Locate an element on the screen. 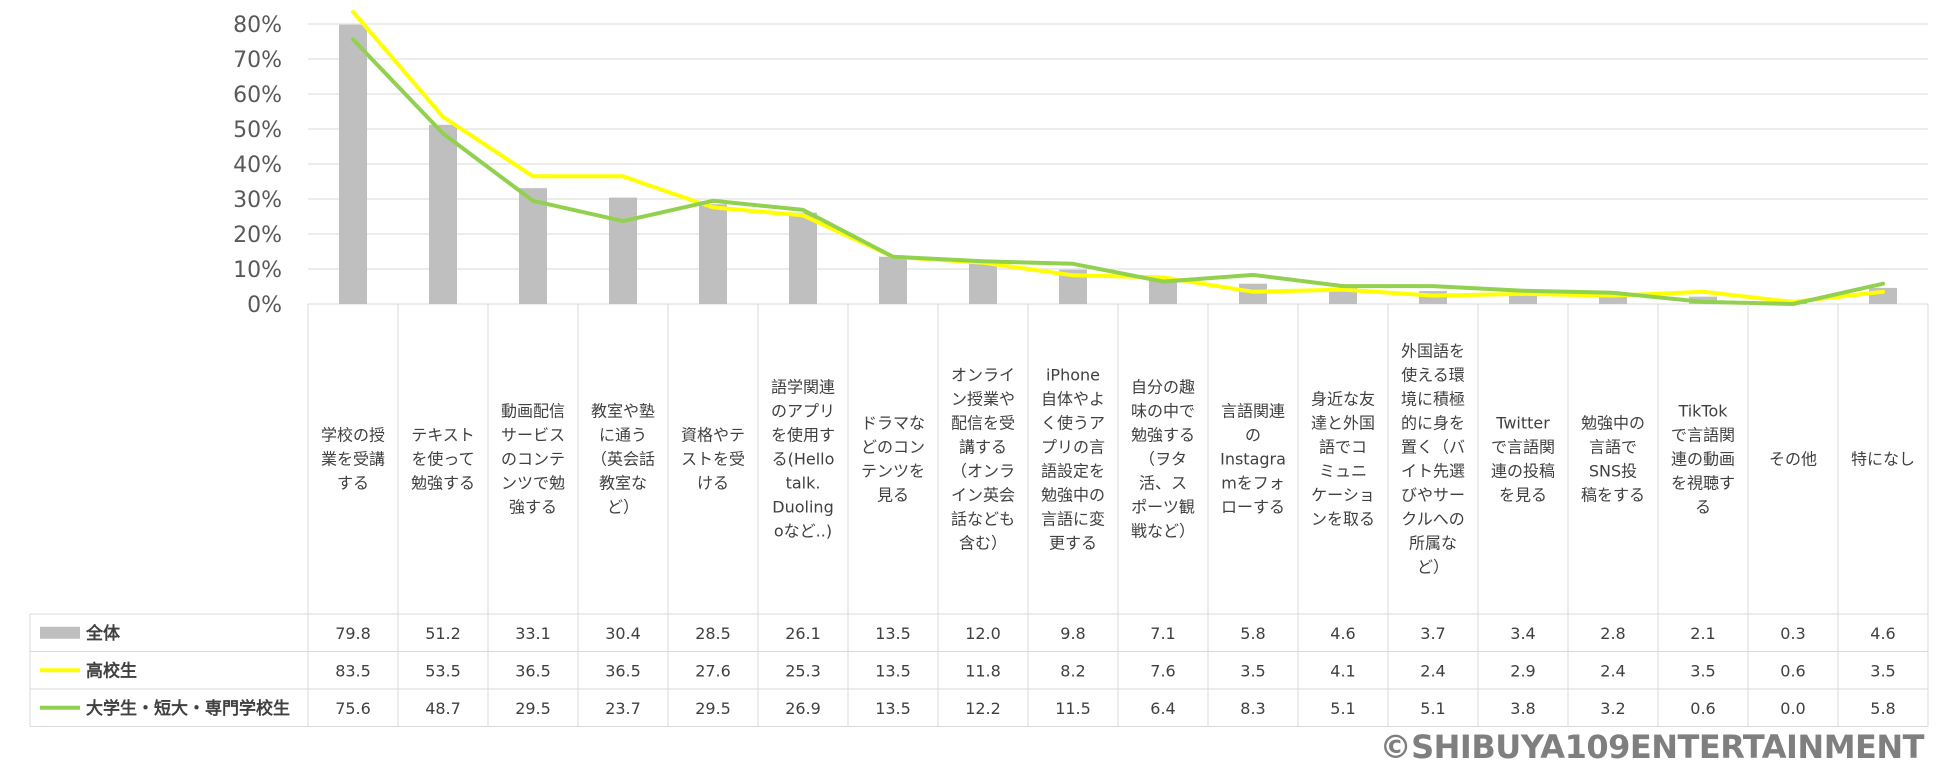  table-cell: 6.4 is located at coordinates (1162, 708).